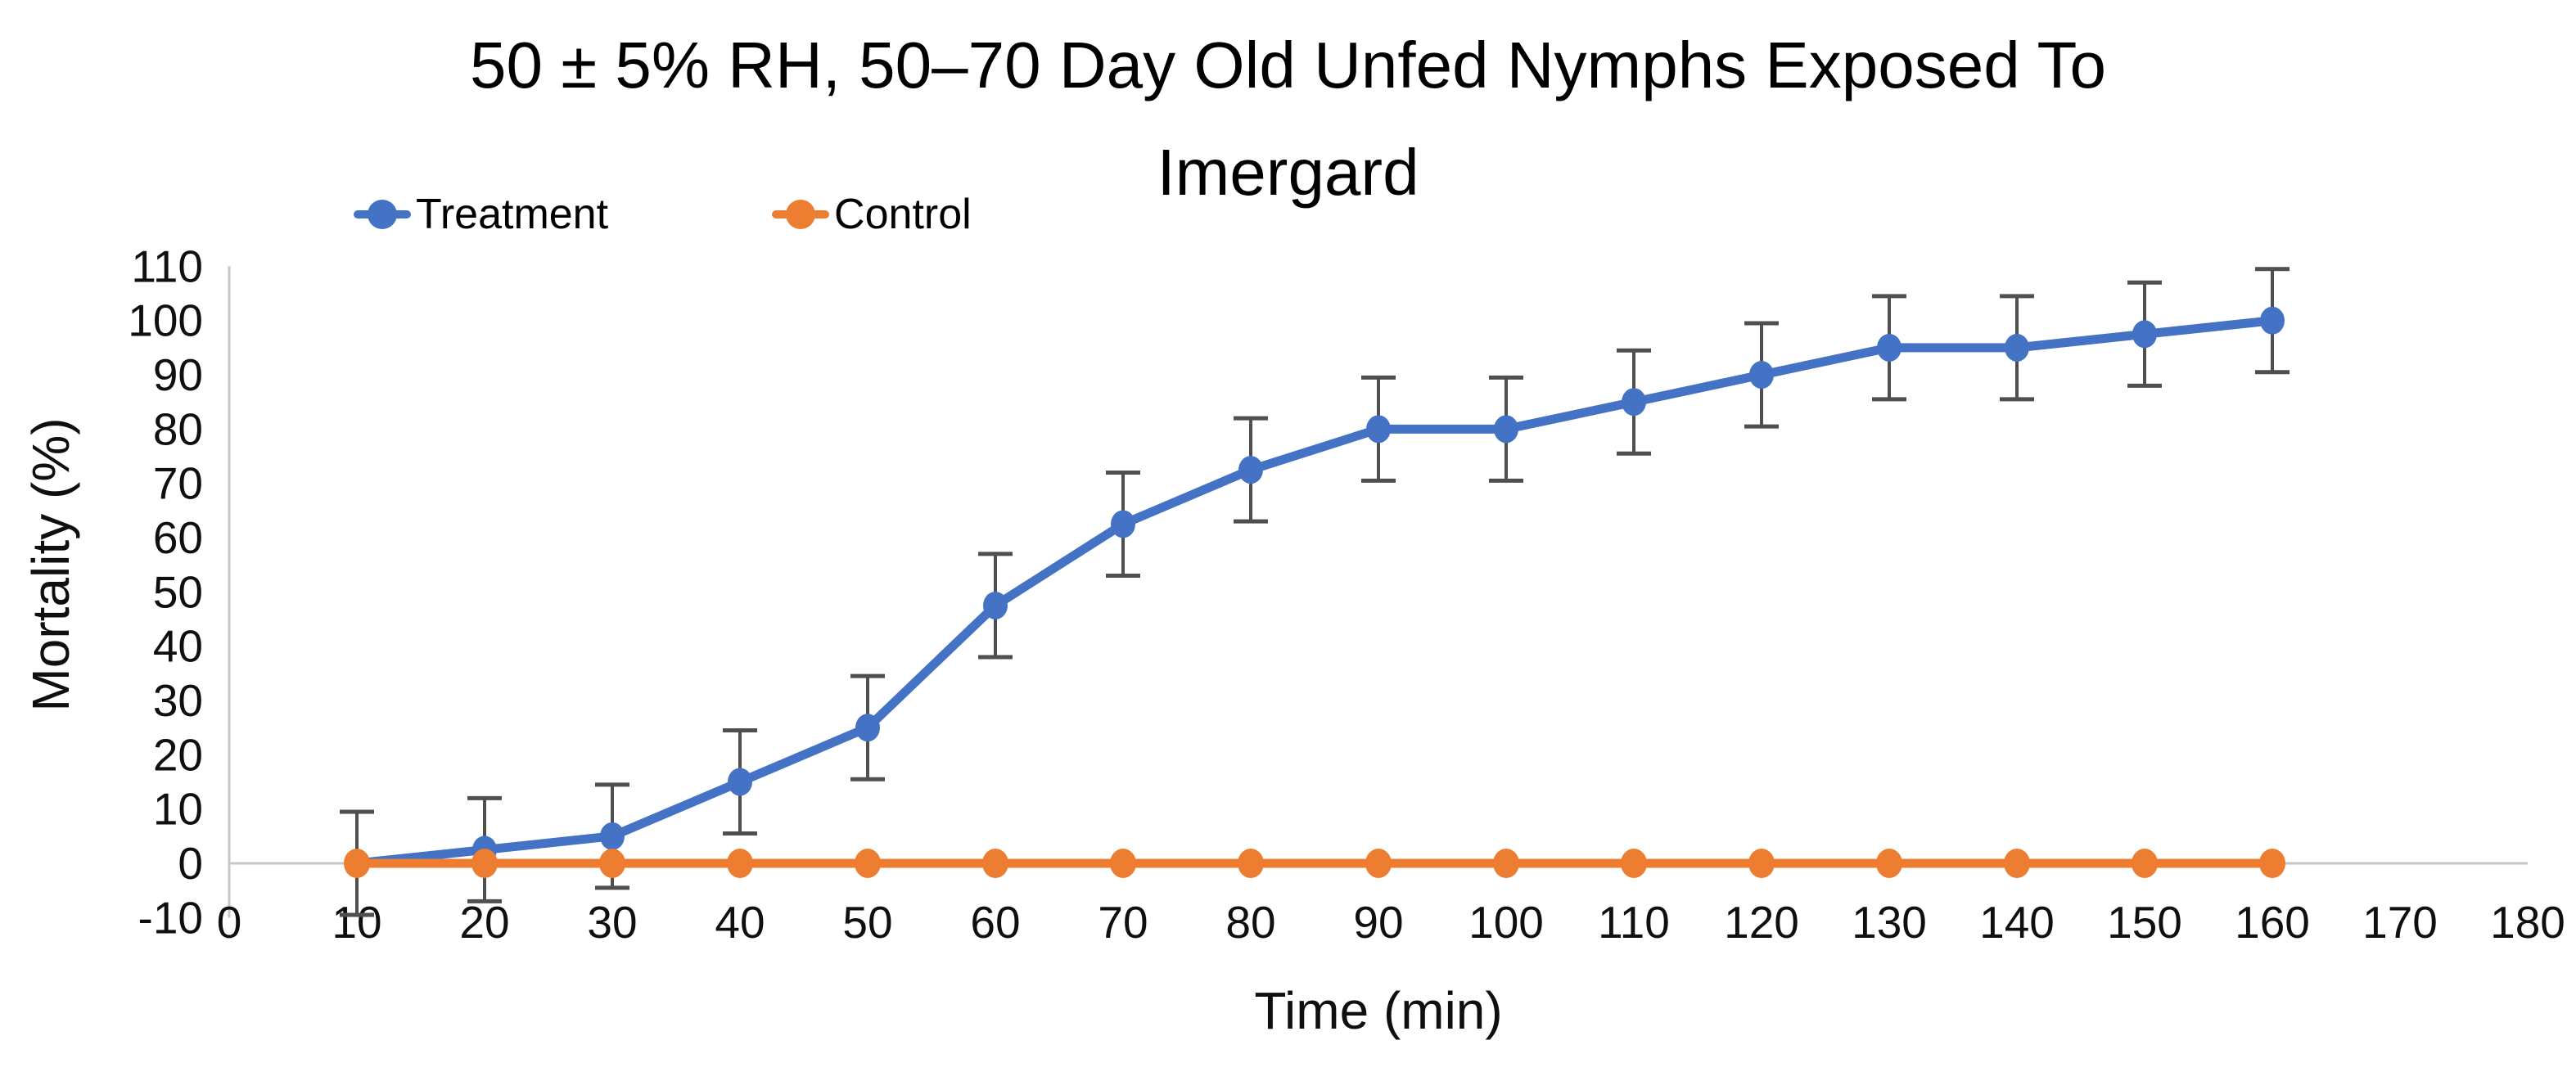 The width and height of the screenshot is (2576, 1072). What do you see at coordinates (2144, 922) in the screenshot?
I see `x-tick-label: 150` at bounding box center [2144, 922].